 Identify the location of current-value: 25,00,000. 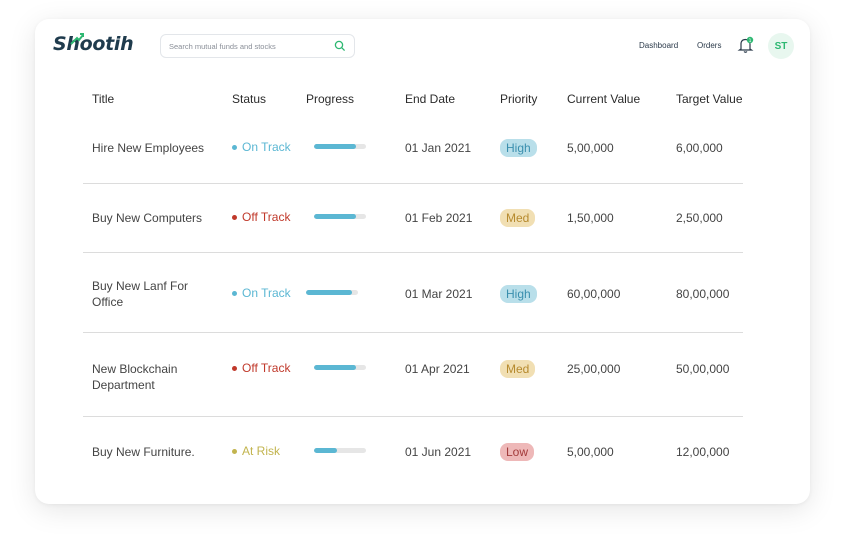
(594, 369).